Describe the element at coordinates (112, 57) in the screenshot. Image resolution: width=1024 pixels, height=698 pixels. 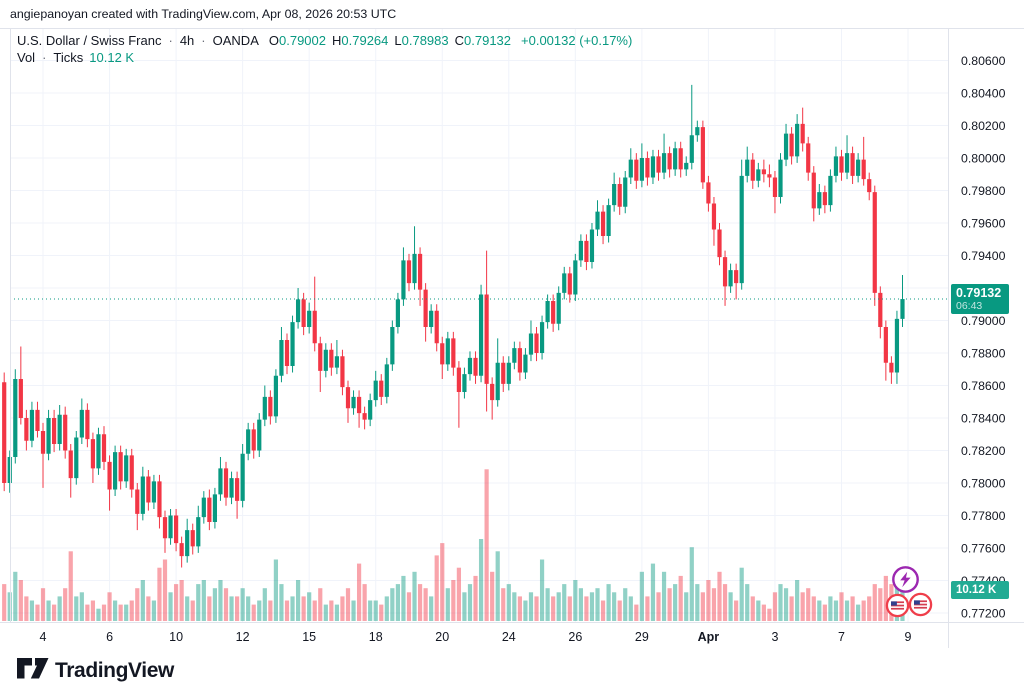
I see `volume-value: 10.12 K` at that location.